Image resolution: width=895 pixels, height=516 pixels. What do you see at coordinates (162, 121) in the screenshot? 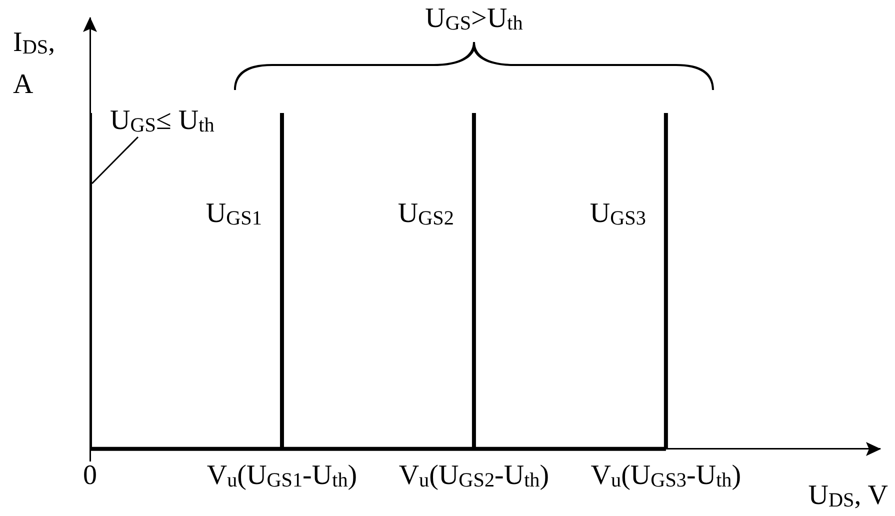
I see `series-label: U$_{GS}$≤ U$_{th}$` at bounding box center [162, 121].